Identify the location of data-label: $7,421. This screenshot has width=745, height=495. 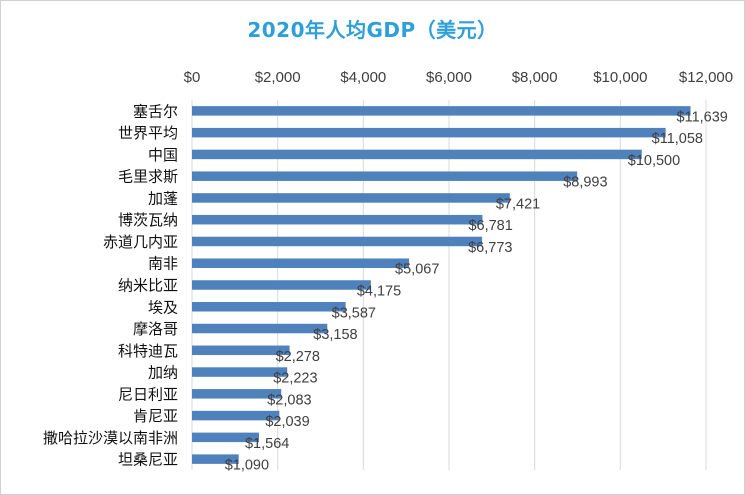
(518, 204).